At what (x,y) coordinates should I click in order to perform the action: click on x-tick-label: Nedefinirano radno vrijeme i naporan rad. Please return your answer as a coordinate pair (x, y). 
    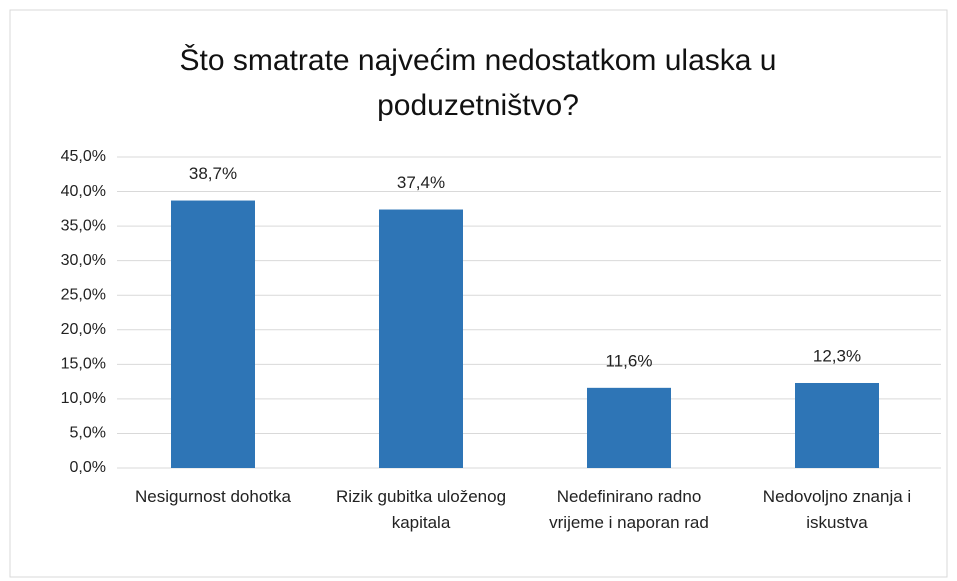
    Looking at the image, I should click on (629, 509).